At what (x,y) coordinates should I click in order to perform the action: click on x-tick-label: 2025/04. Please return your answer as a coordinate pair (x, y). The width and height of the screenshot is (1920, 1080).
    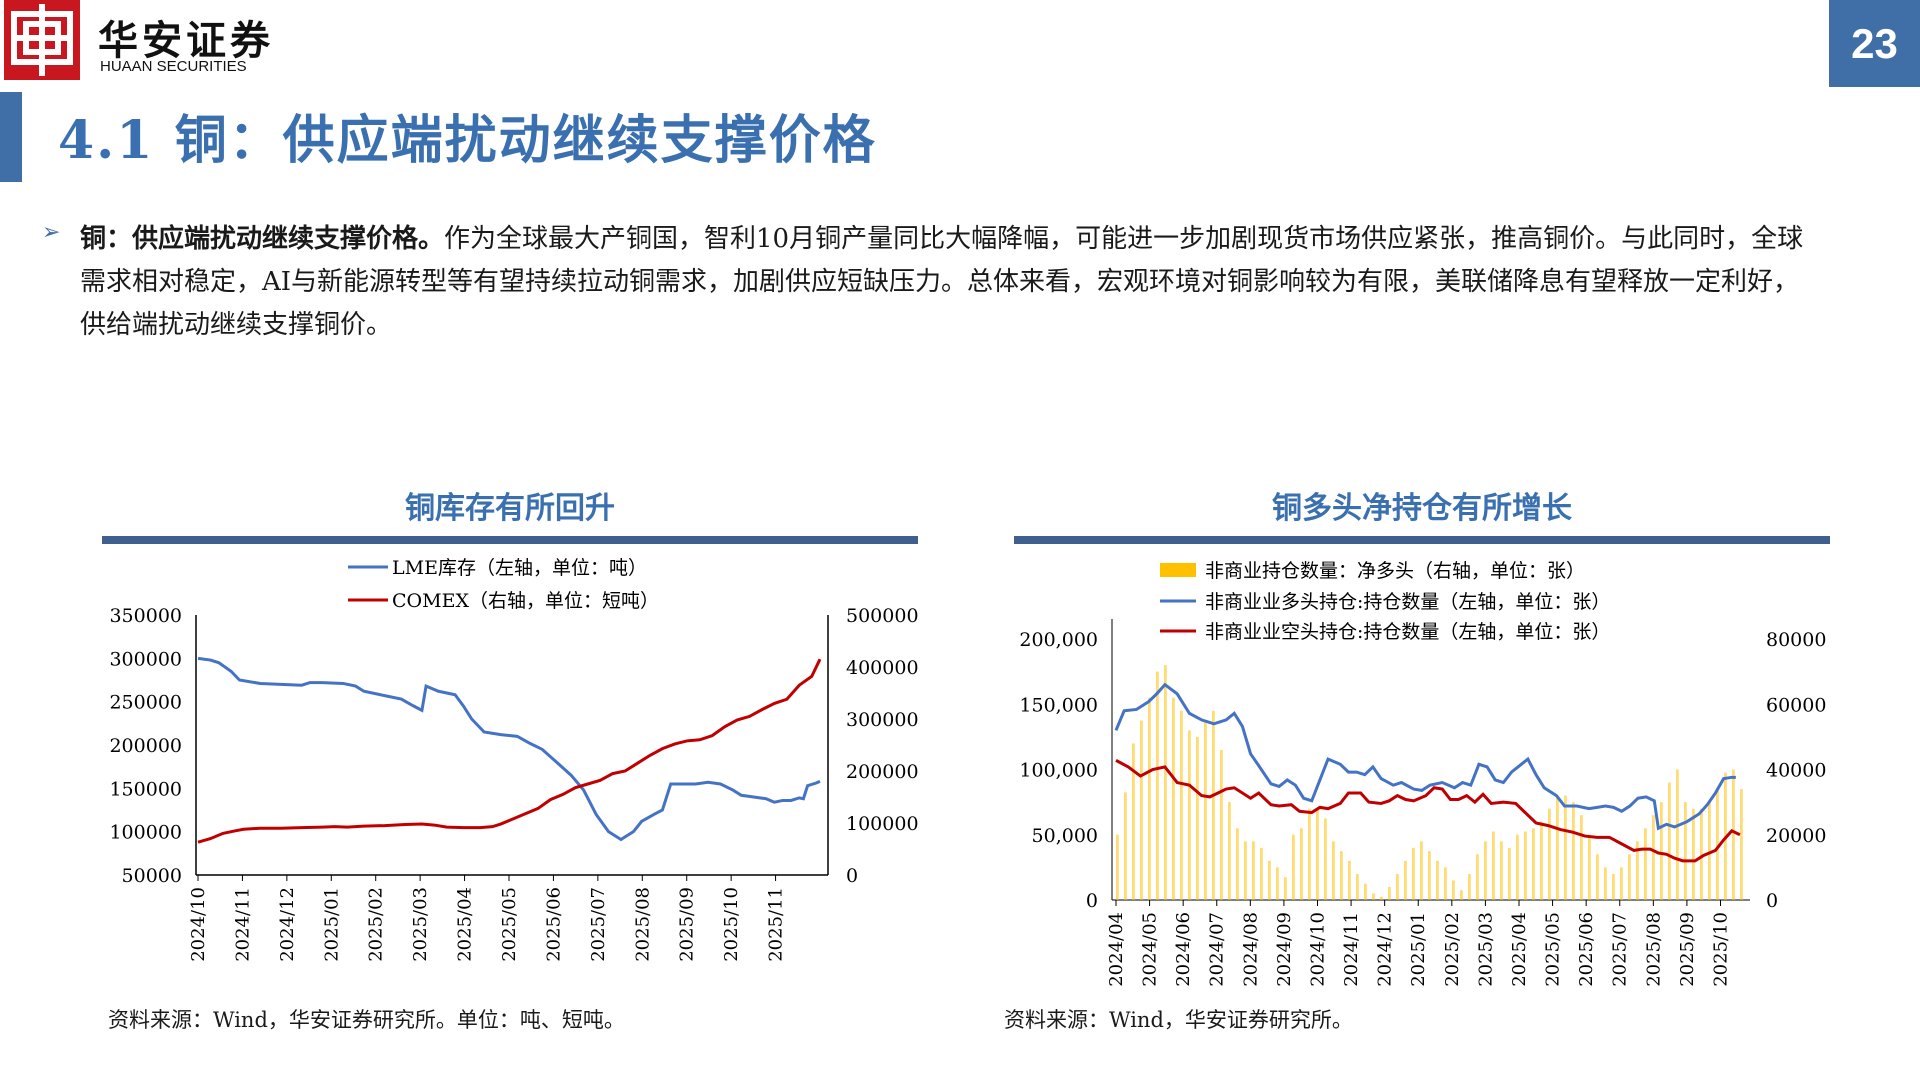
    Looking at the image, I should click on (465, 924).